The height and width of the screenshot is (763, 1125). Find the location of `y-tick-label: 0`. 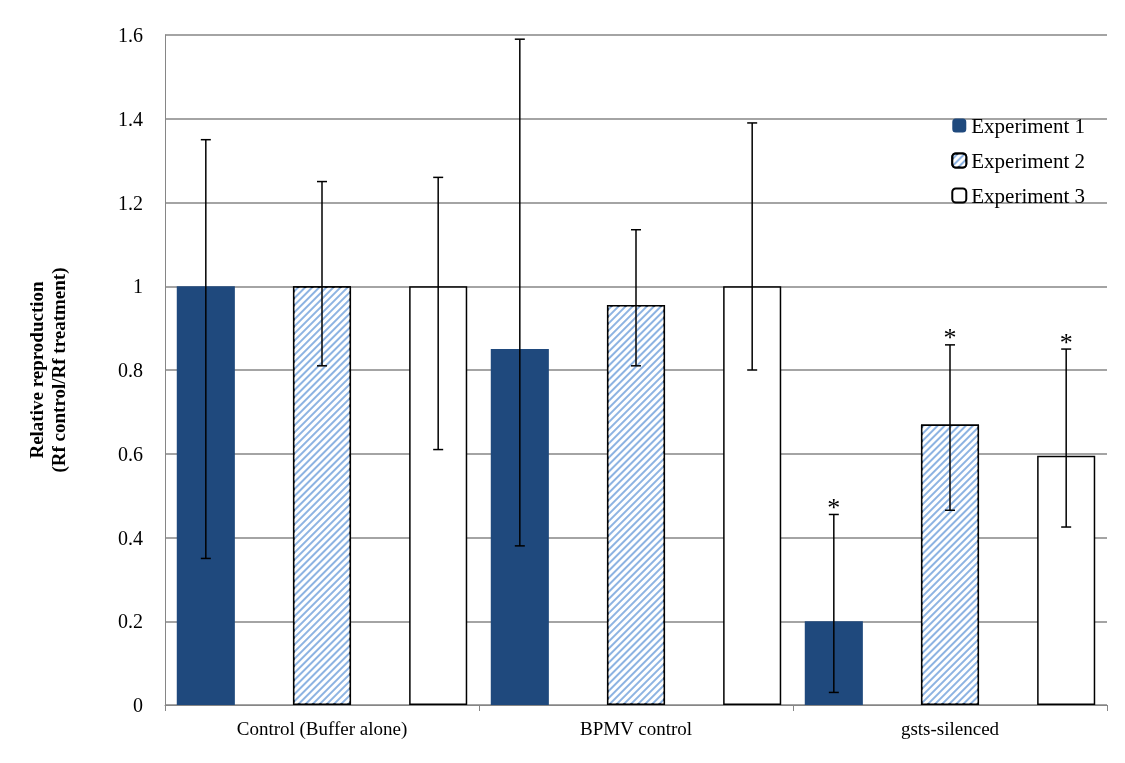

y-tick-label: 0 is located at coordinates (138, 705).